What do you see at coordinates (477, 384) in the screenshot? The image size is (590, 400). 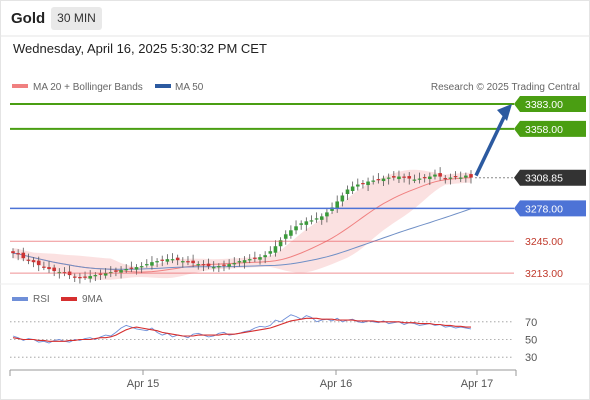 I see `x-tick-label: Apr 17` at bounding box center [477, 384].